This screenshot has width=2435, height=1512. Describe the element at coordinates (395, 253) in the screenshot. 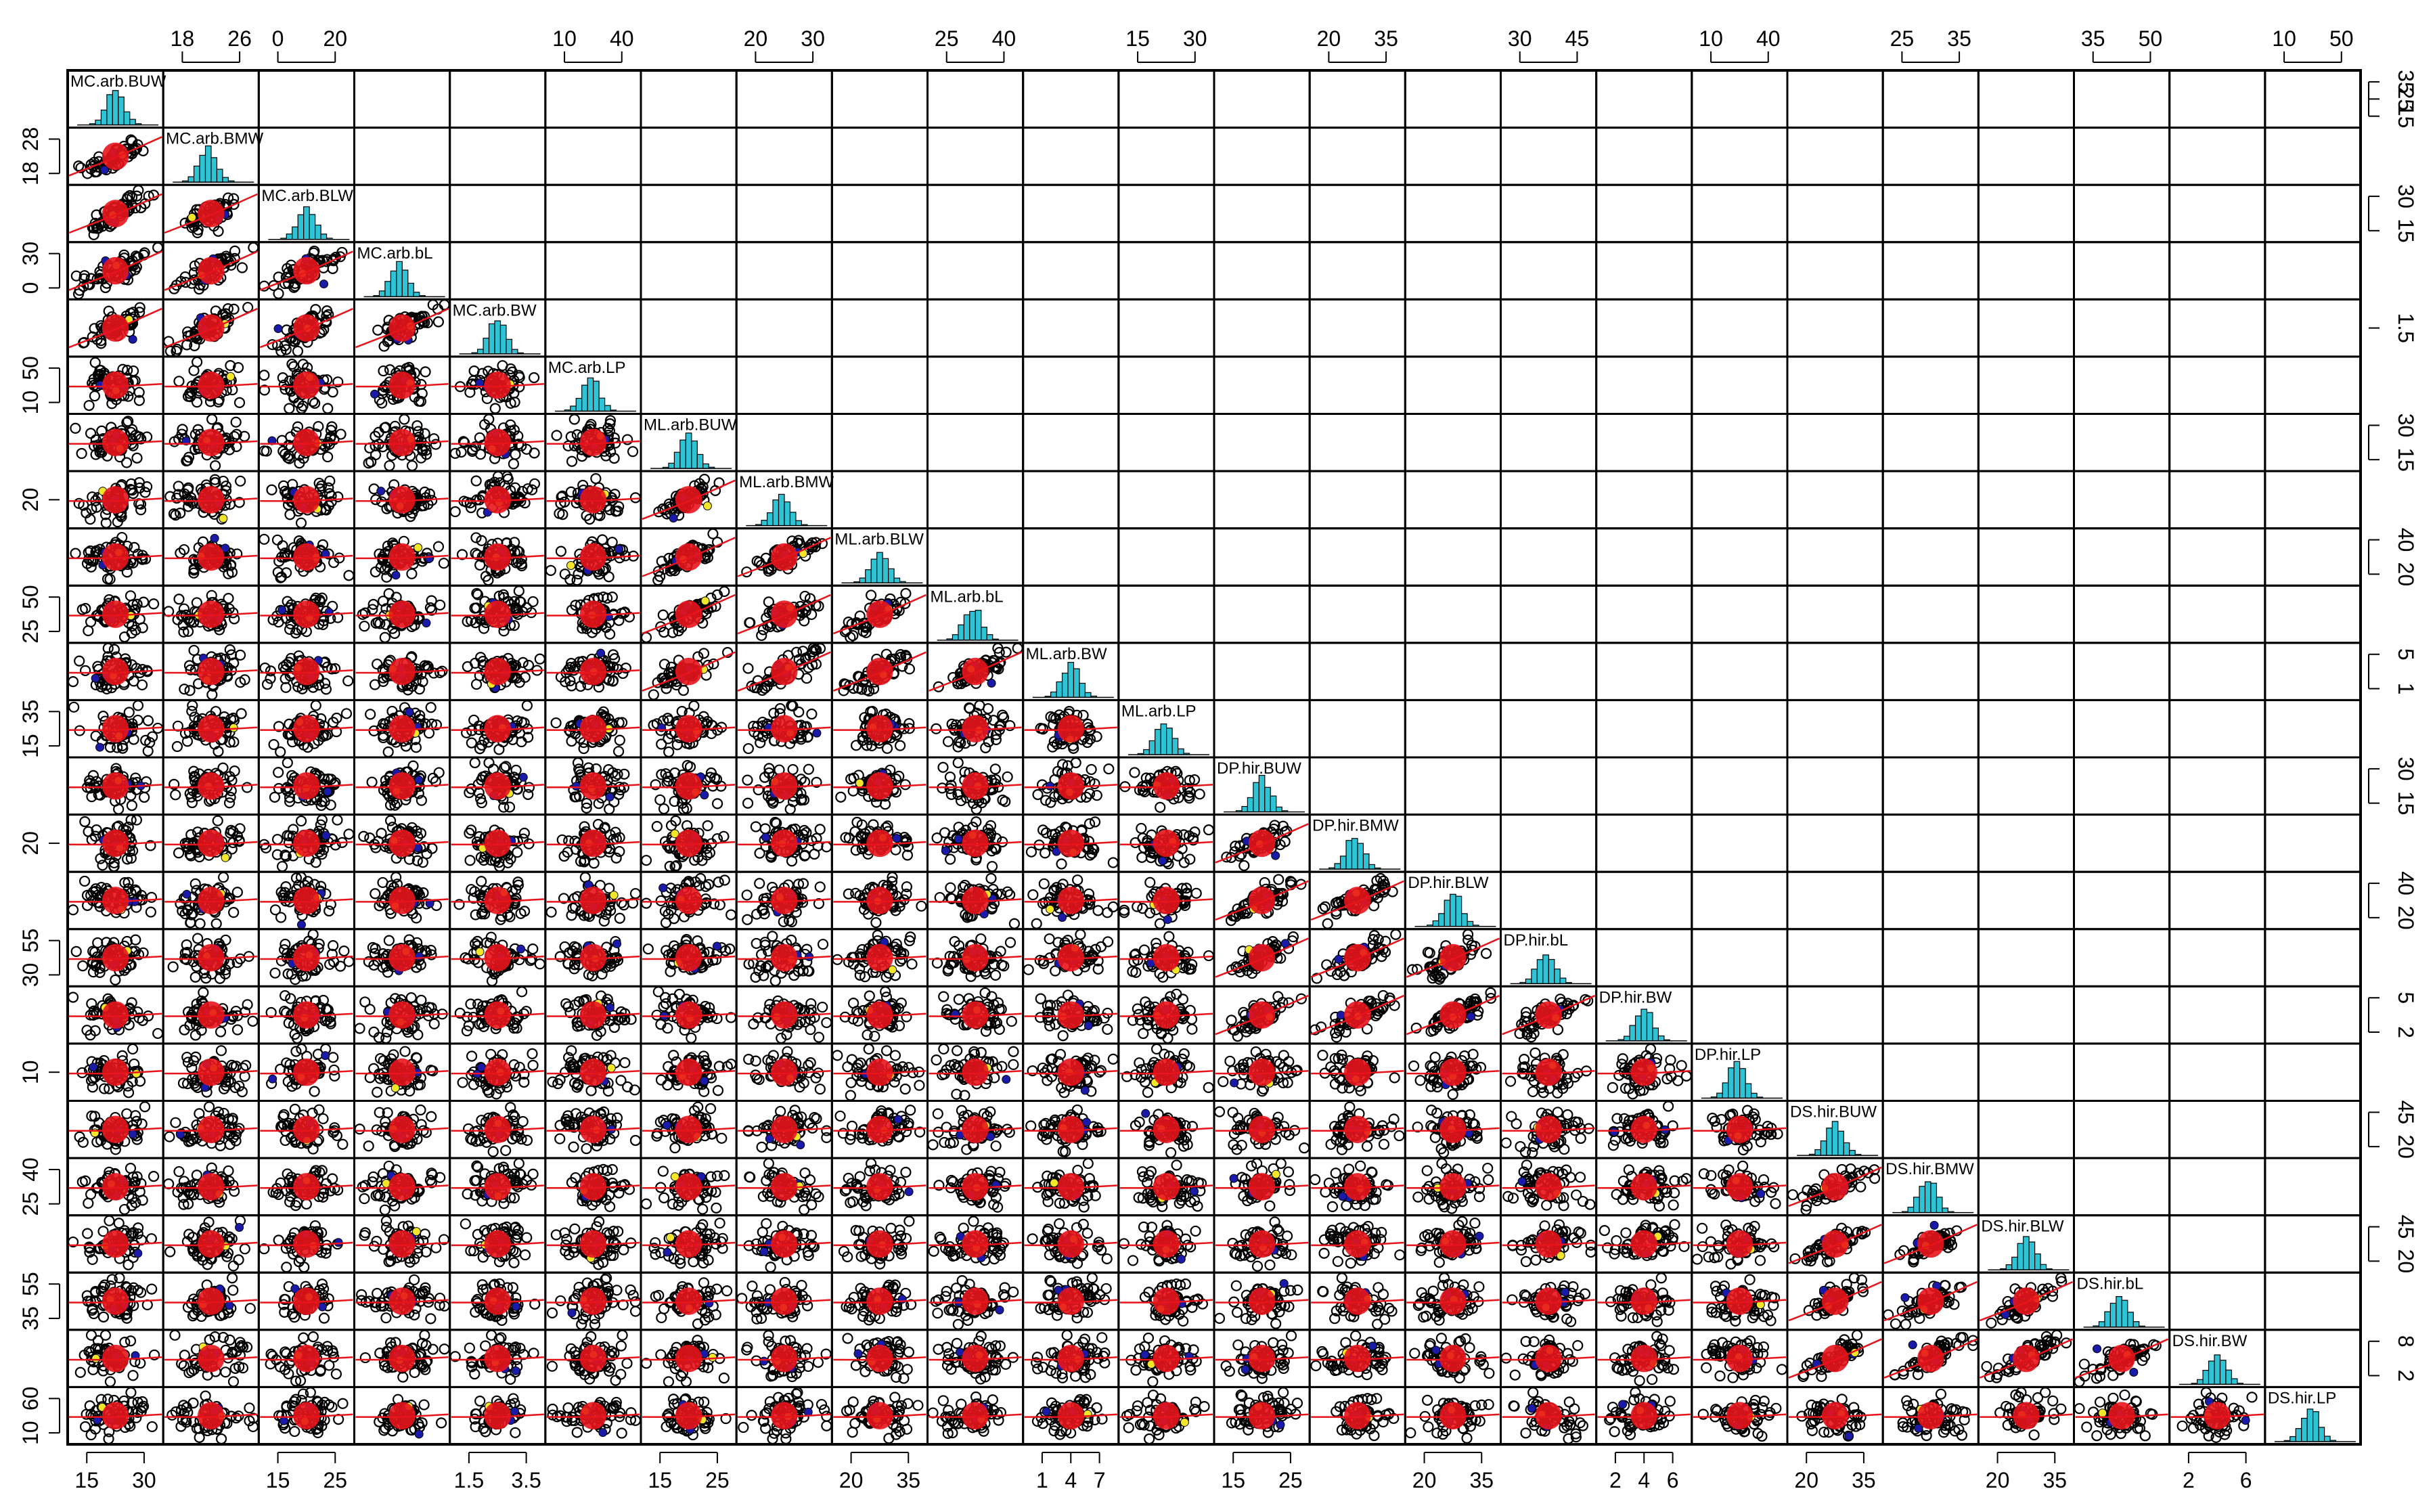

I see `variable-label: MC.arb.bL` at that location.